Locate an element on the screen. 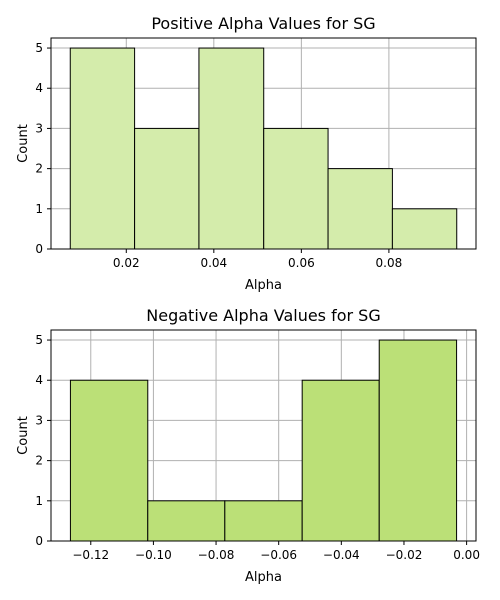  x-tick-label: 0.06 is located at coordinates (301, 263).